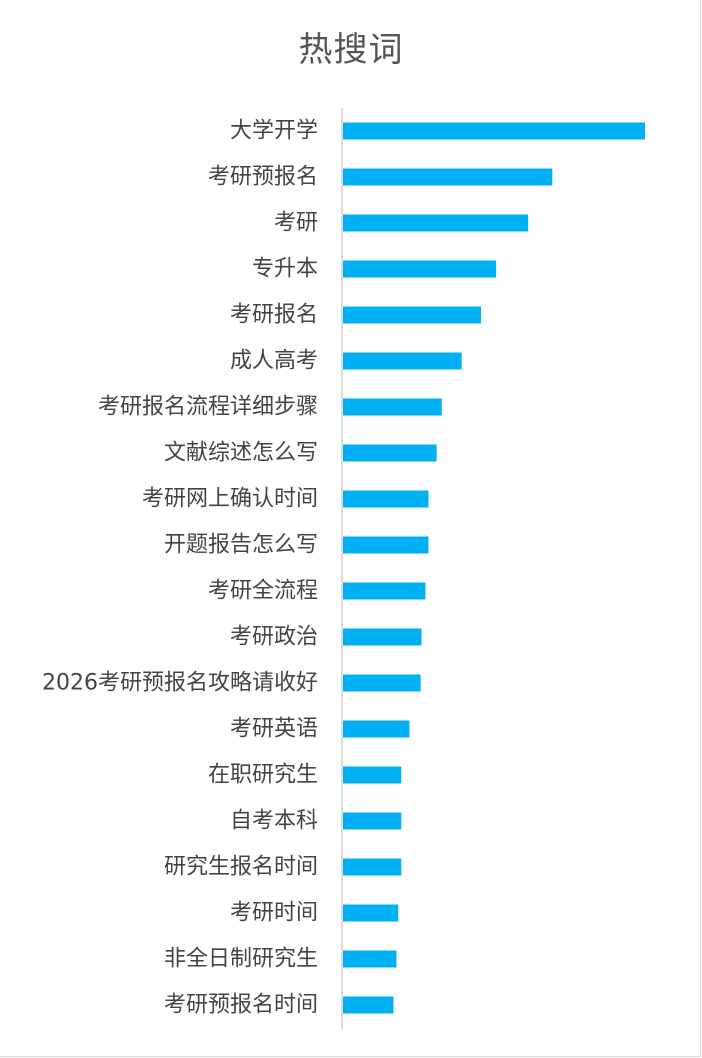 The height and width of the screenshot is (1058, 702). Describe the element at coordinates (274, 729) in the screenshot. I see `category-label: 考研英语` at that location.